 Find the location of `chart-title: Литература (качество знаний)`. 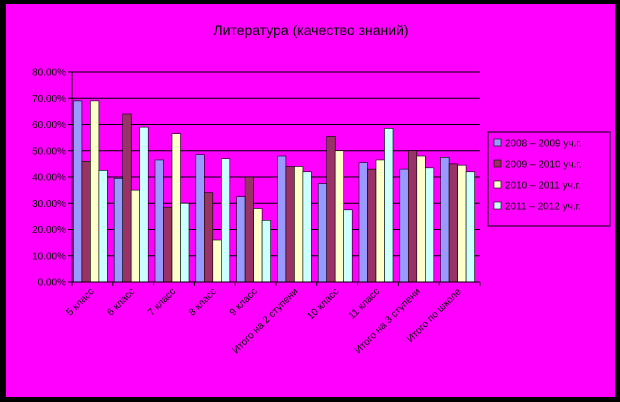

chart-title: Литература (качество знаний) is located at coordinates (310, 30).